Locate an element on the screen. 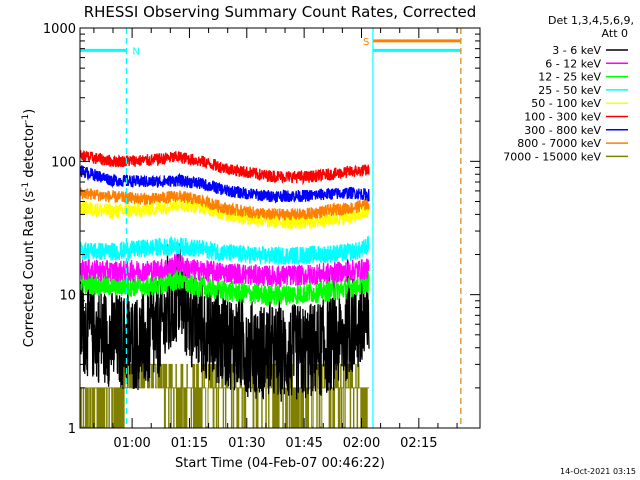 The image size is (640, 480). legend-label-7000-15000-kev: 7000 - 15000 keV is located at coordinates (552, 156).